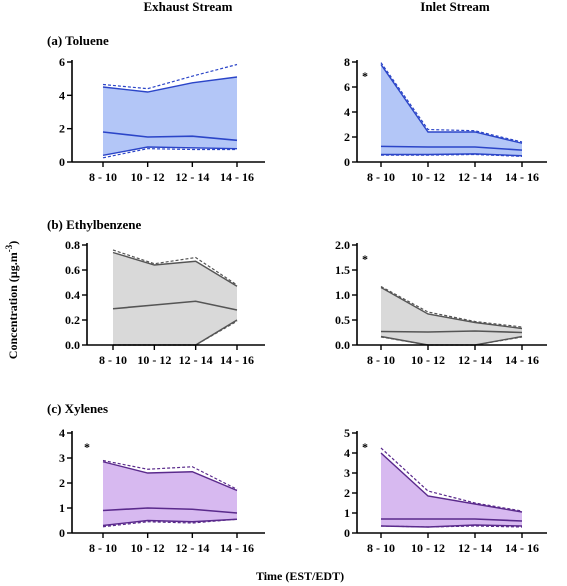 Image resolution: width=567 pixels, height=586 pixels. Describe the element at coordinates (162, 119) in the screenshot. I see `chart-panel: 0 2 4 6 8 - 10 10 - 12 12 - 14 14 - 16` at that location.